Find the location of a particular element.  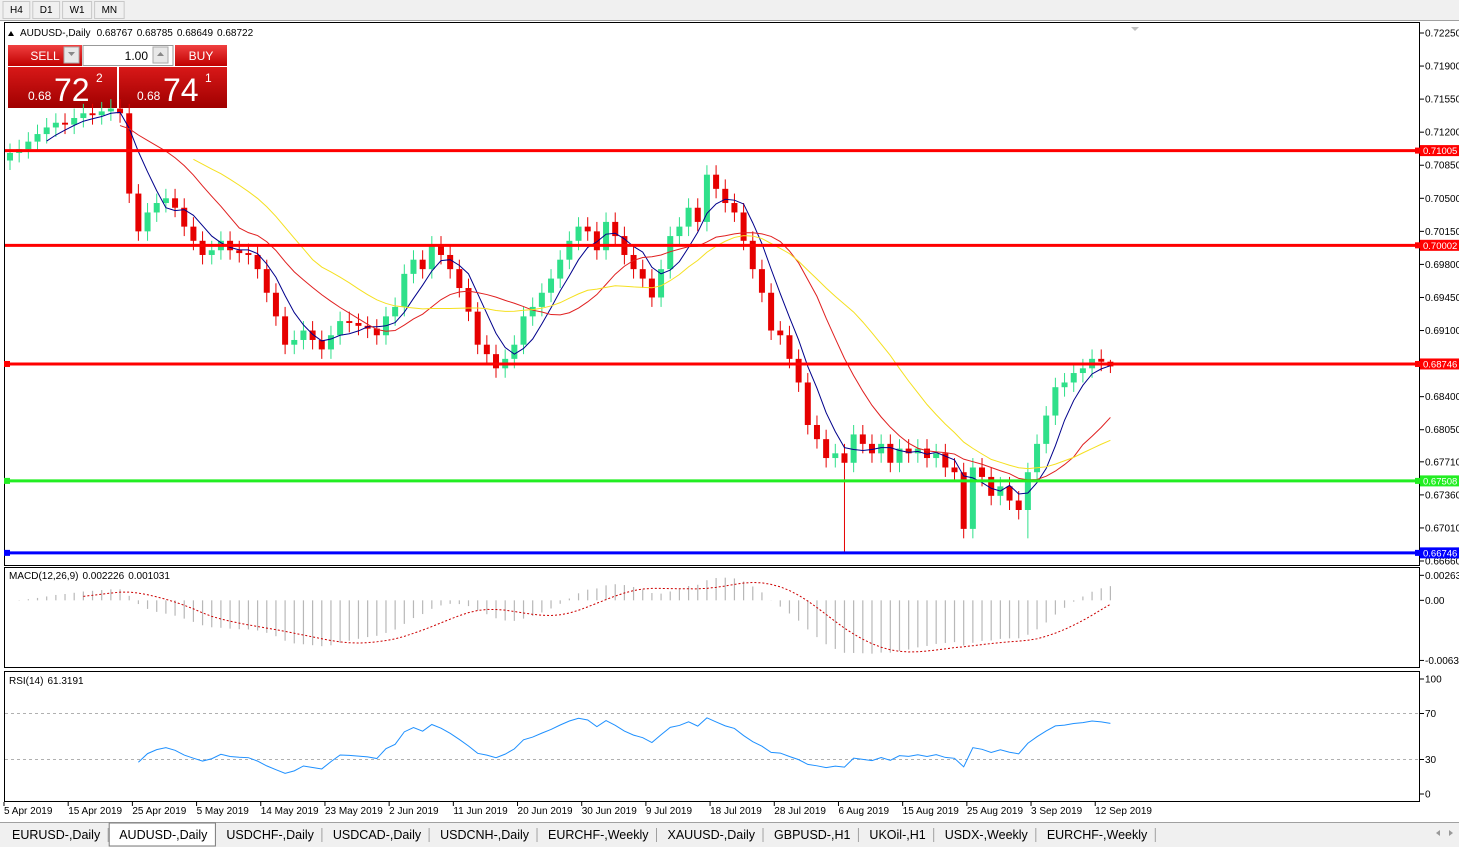

tab-scroll-left is located at coordinates (1438, 833).